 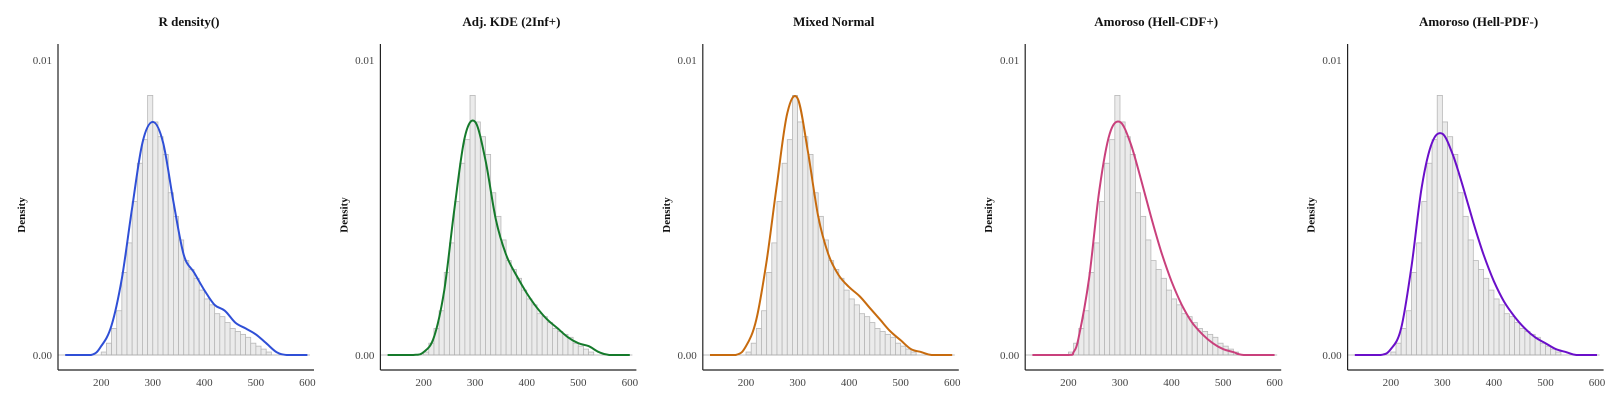 What do you see at coordinates (1156, 21) in the screenshot?
I see `chart-title: Amoroso (Hell-CDF+)` at bounding box center [1156, 21].